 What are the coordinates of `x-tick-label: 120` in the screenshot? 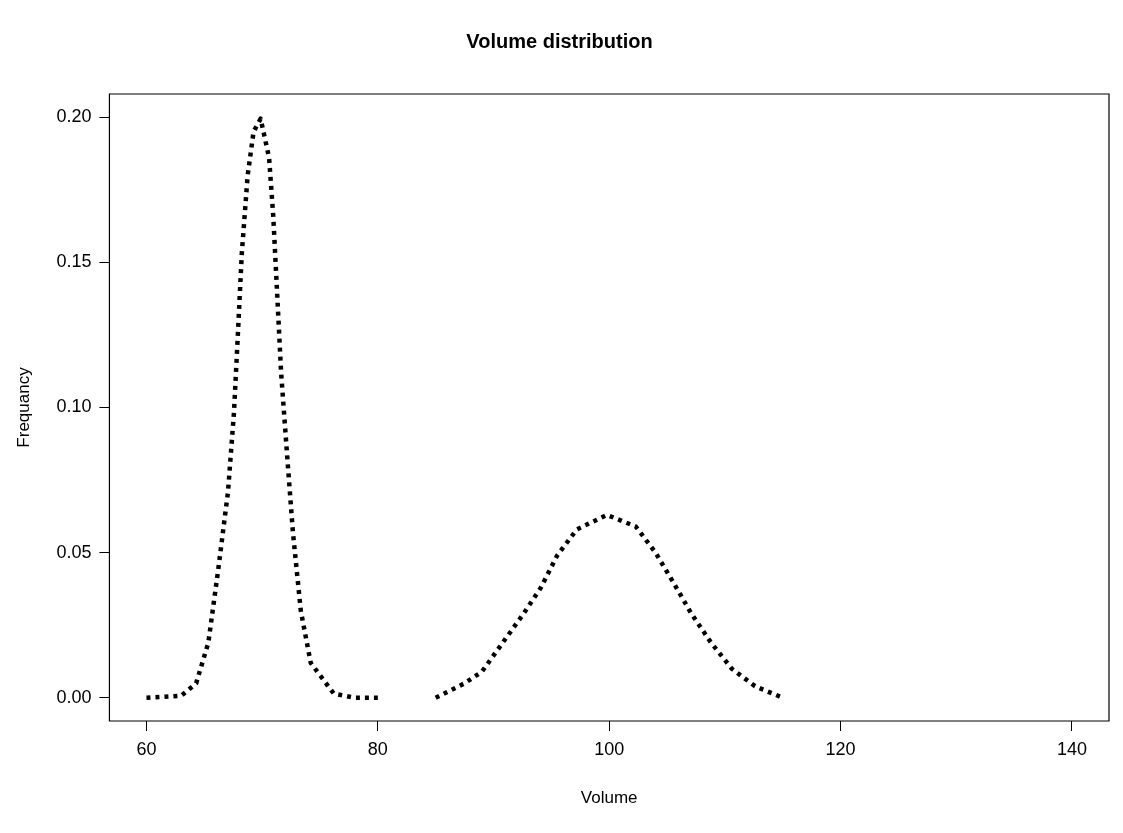 It's located at (840, 748).